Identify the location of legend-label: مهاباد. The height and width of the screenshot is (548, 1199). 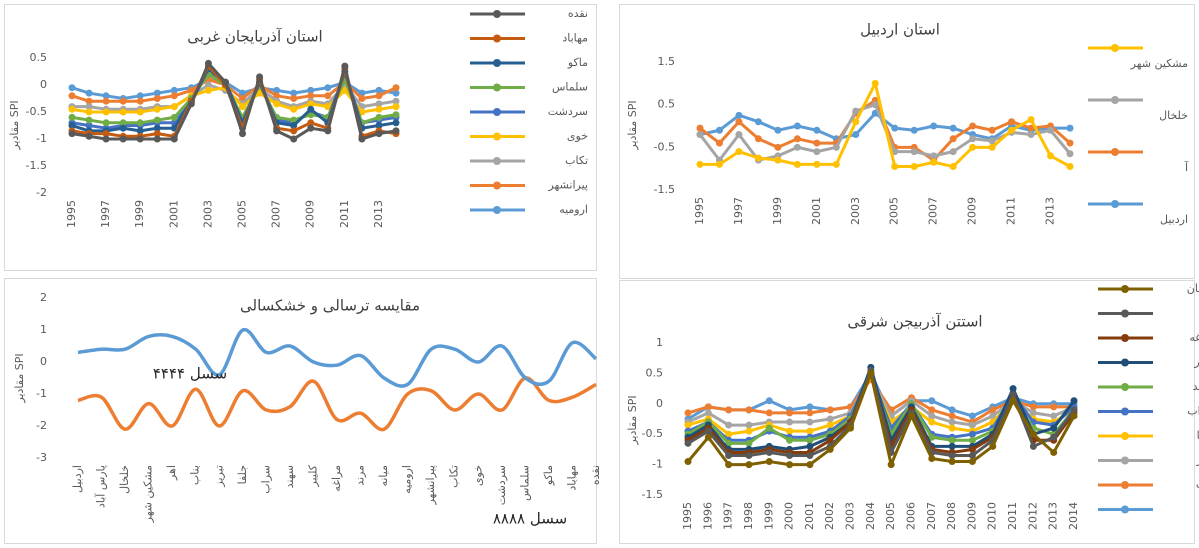
(575, 38).